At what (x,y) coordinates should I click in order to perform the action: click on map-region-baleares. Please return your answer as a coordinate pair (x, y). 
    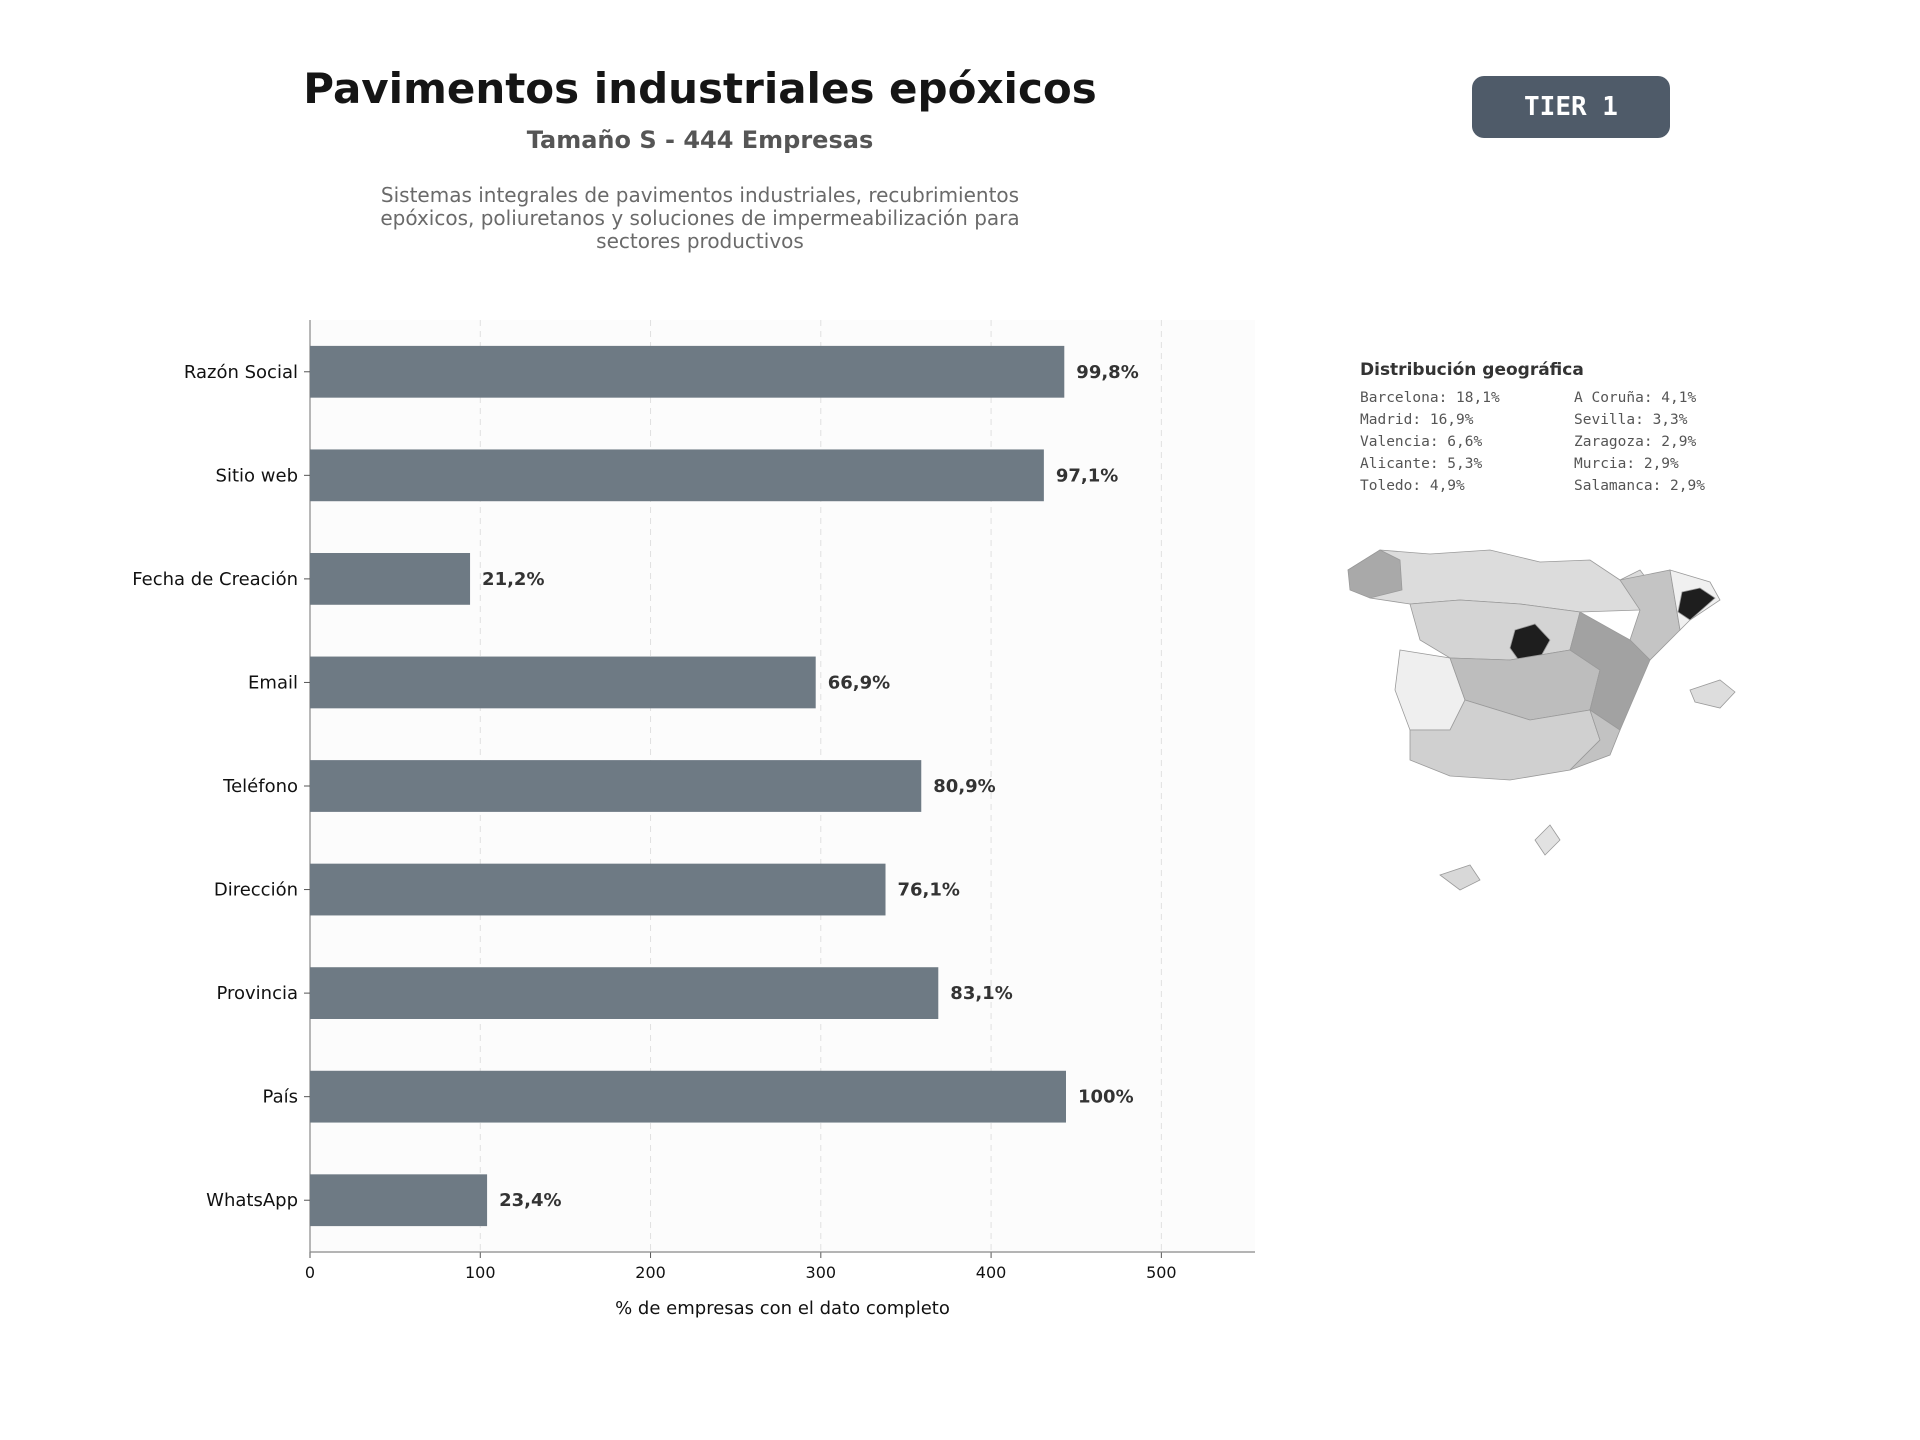
    Looking at the image, I should click on (1712, 694).